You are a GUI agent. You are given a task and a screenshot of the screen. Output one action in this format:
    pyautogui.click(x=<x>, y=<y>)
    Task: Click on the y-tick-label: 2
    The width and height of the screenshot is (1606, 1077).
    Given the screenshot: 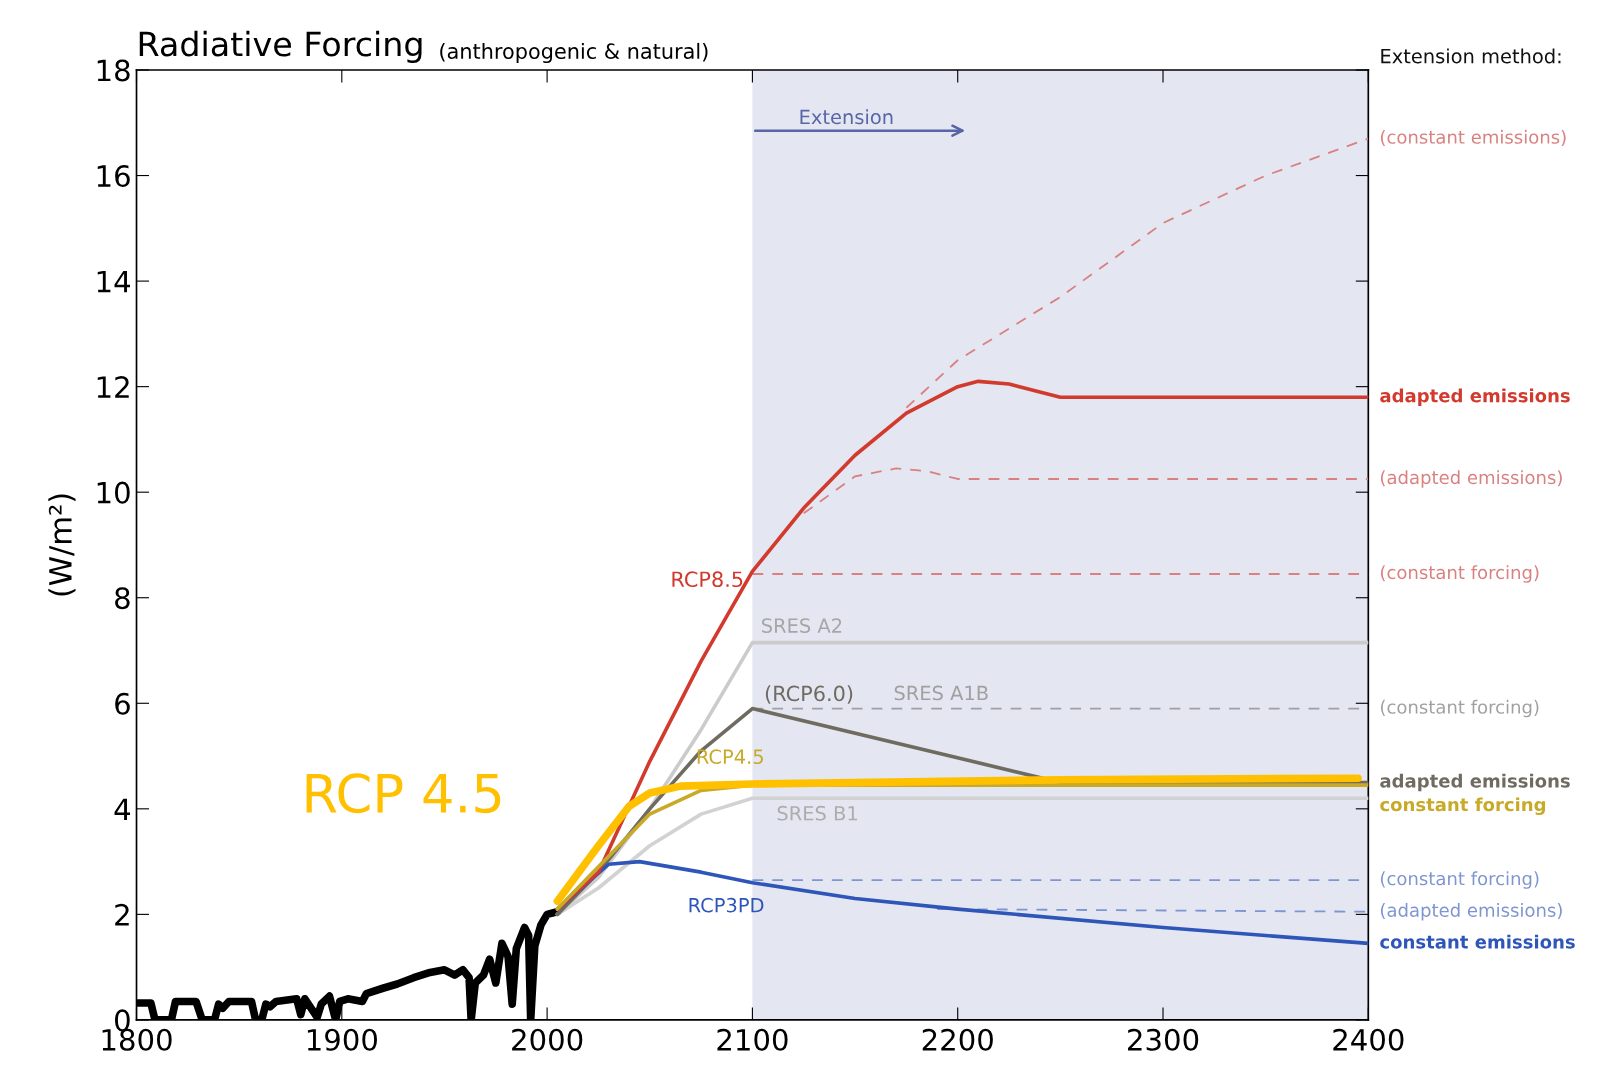 What is the action you would take?
    pyautogui.click(x=122, y=914)
    